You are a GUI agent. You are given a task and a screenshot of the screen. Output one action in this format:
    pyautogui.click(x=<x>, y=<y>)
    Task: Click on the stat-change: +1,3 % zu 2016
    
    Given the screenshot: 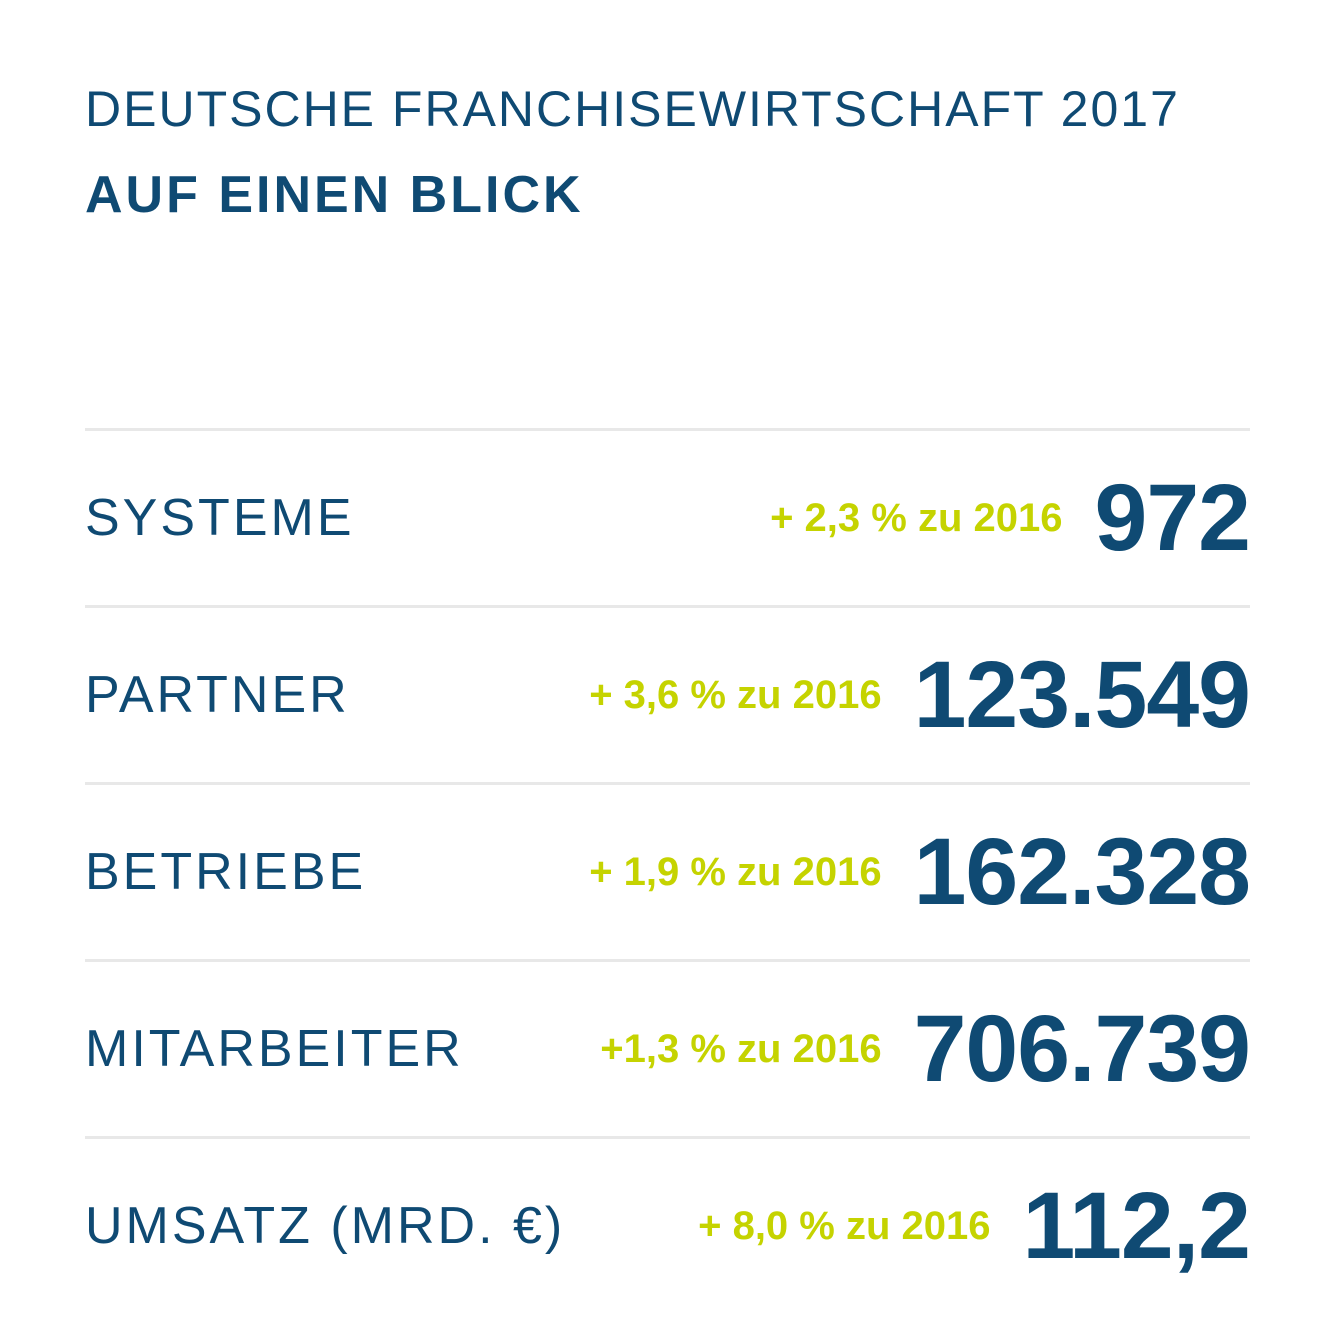 What is the action you would take?
    pyautogui.click(x=741, y=1048)
    